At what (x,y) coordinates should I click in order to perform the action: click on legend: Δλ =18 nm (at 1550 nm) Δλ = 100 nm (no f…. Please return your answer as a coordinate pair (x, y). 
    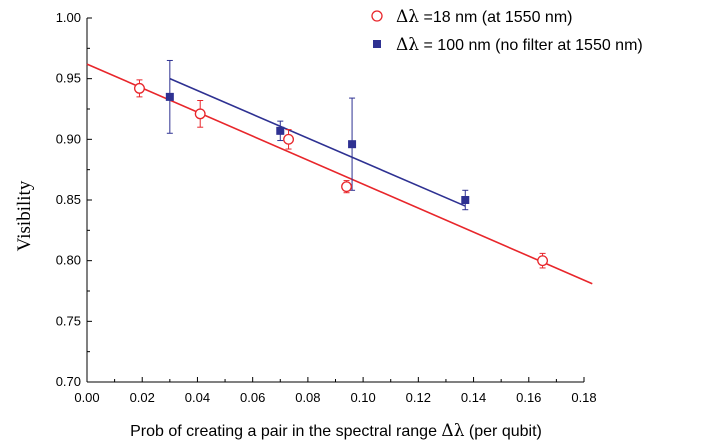
    Looking at the image, I should click on (507, 31).